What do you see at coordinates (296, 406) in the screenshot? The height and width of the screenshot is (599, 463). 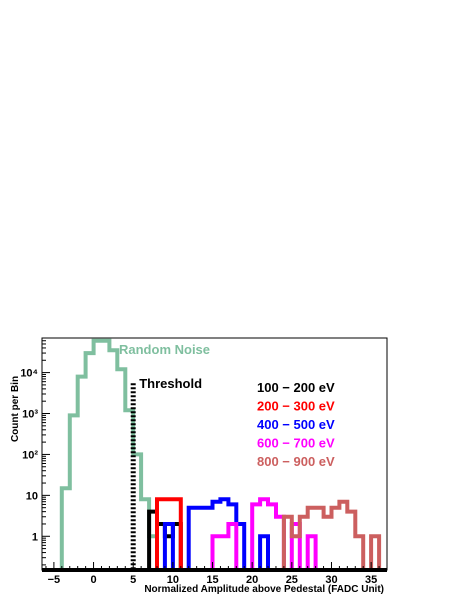 I see `legend-entry: 200 − 300 eV` at bounding box center [296, 406].